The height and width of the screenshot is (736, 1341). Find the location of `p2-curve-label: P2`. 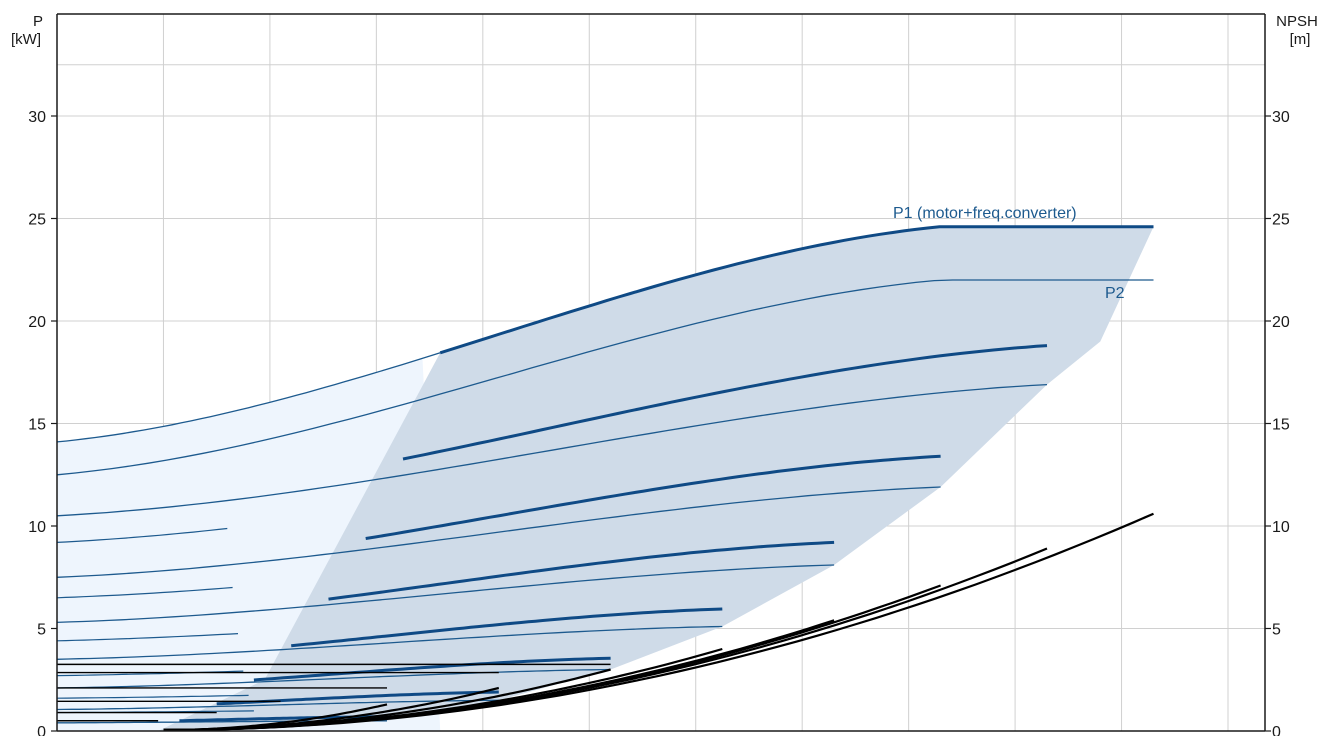

p2-curve-label: P2 is located at coordinates (1115, 293).